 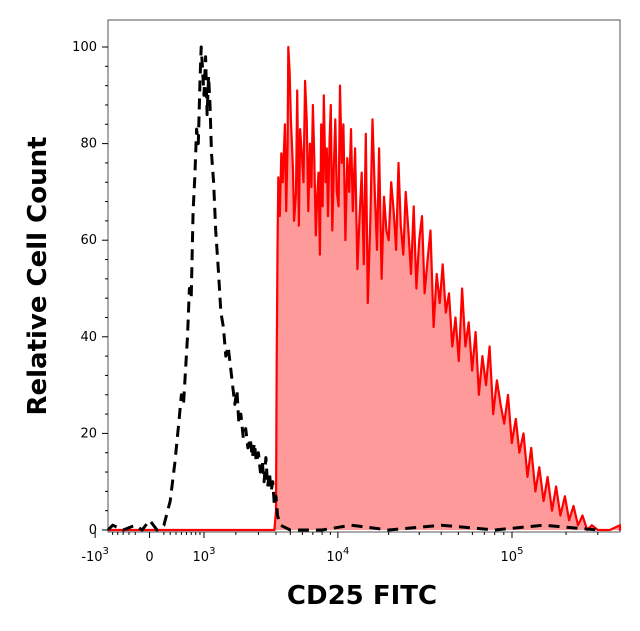 What do you see at coordinates (149, 557) in the screenshot?
I see `x-tick-label: 0` at bounding box center [149, 557].